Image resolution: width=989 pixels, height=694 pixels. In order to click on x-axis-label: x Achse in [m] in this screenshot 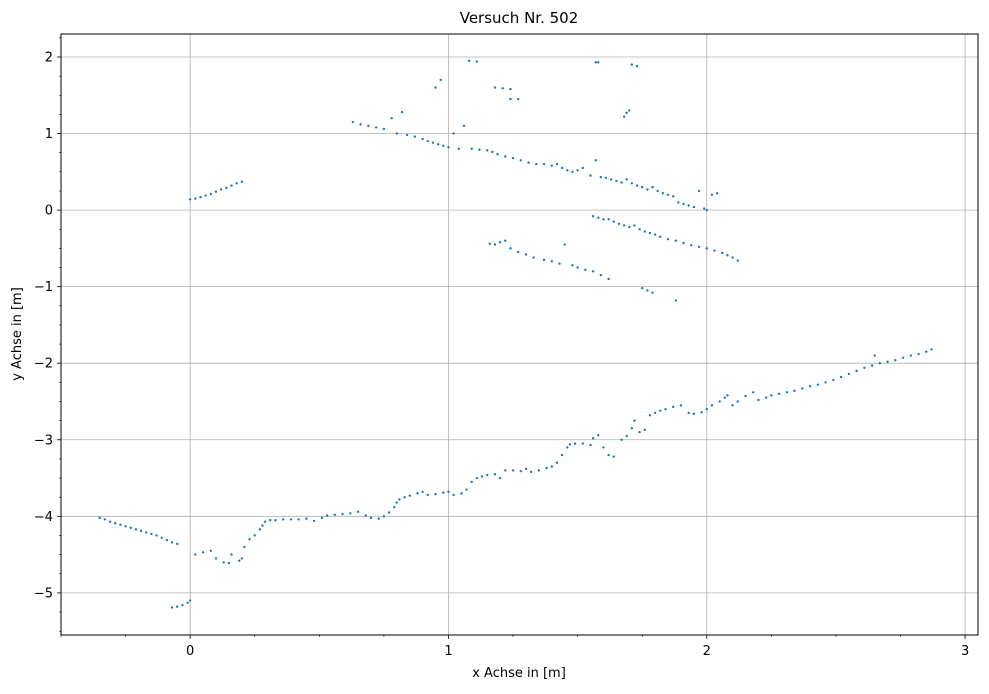, I will do `click(519, 673)`.